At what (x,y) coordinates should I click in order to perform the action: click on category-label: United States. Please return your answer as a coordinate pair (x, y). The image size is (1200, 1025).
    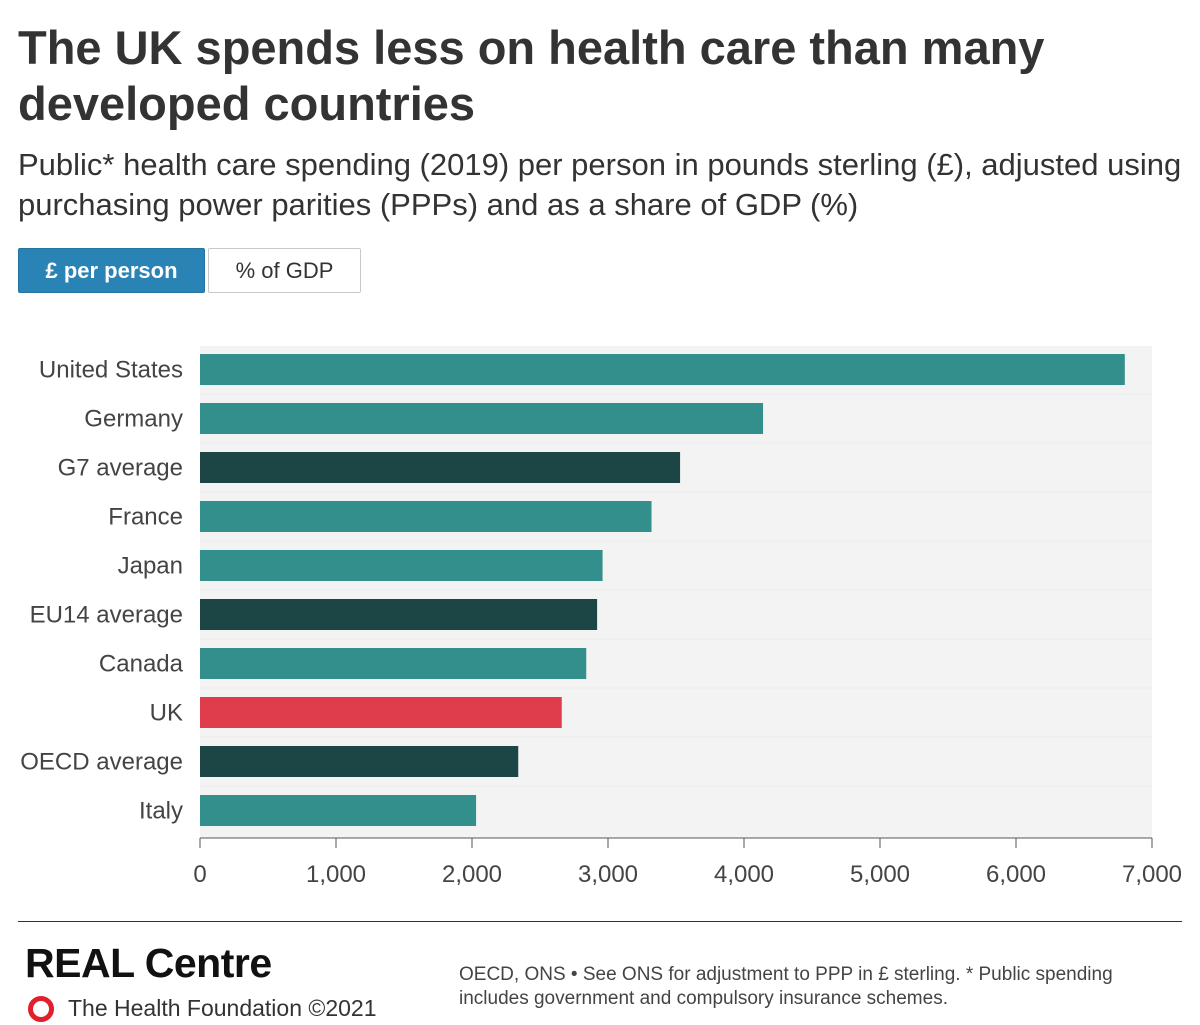
    Looking at the image, I should click on (111, 370).